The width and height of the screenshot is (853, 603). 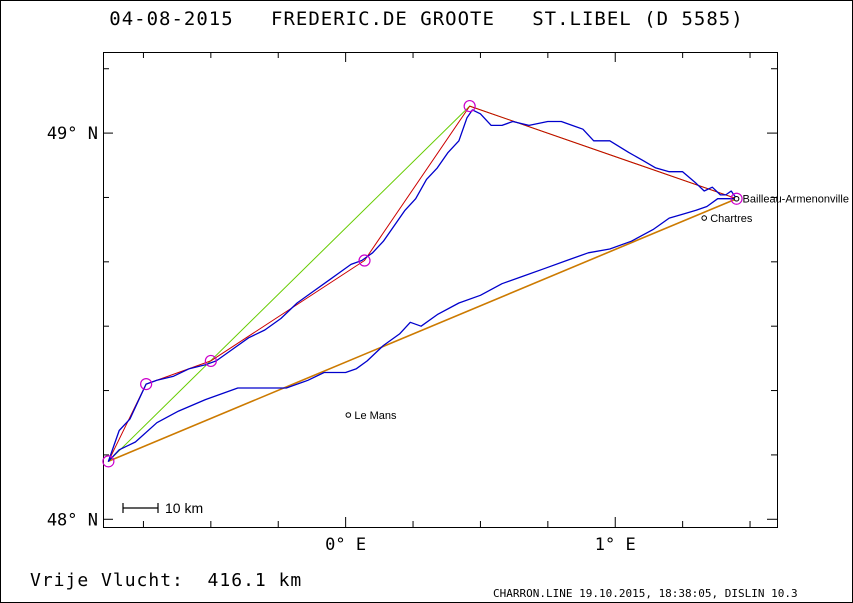 What do you see at coordinates (72, 134) in the screenshot?
I see `y-tick-label: 49° N` at bounding box center [72, 134].